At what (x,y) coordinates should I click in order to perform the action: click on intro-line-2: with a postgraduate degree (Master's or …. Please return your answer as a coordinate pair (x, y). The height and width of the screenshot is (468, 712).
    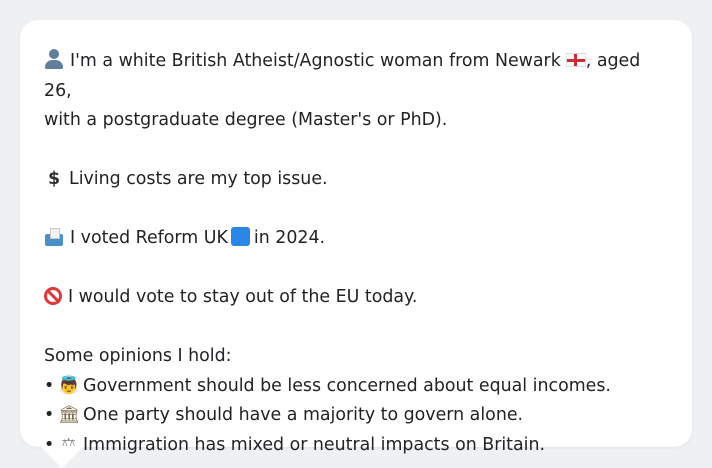
    Looking at the image, I should click on (246, 120).